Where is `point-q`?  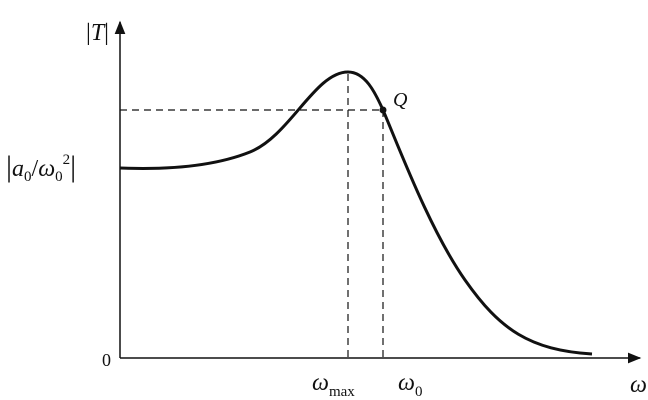 point-q is located at coordinates (383, 110).